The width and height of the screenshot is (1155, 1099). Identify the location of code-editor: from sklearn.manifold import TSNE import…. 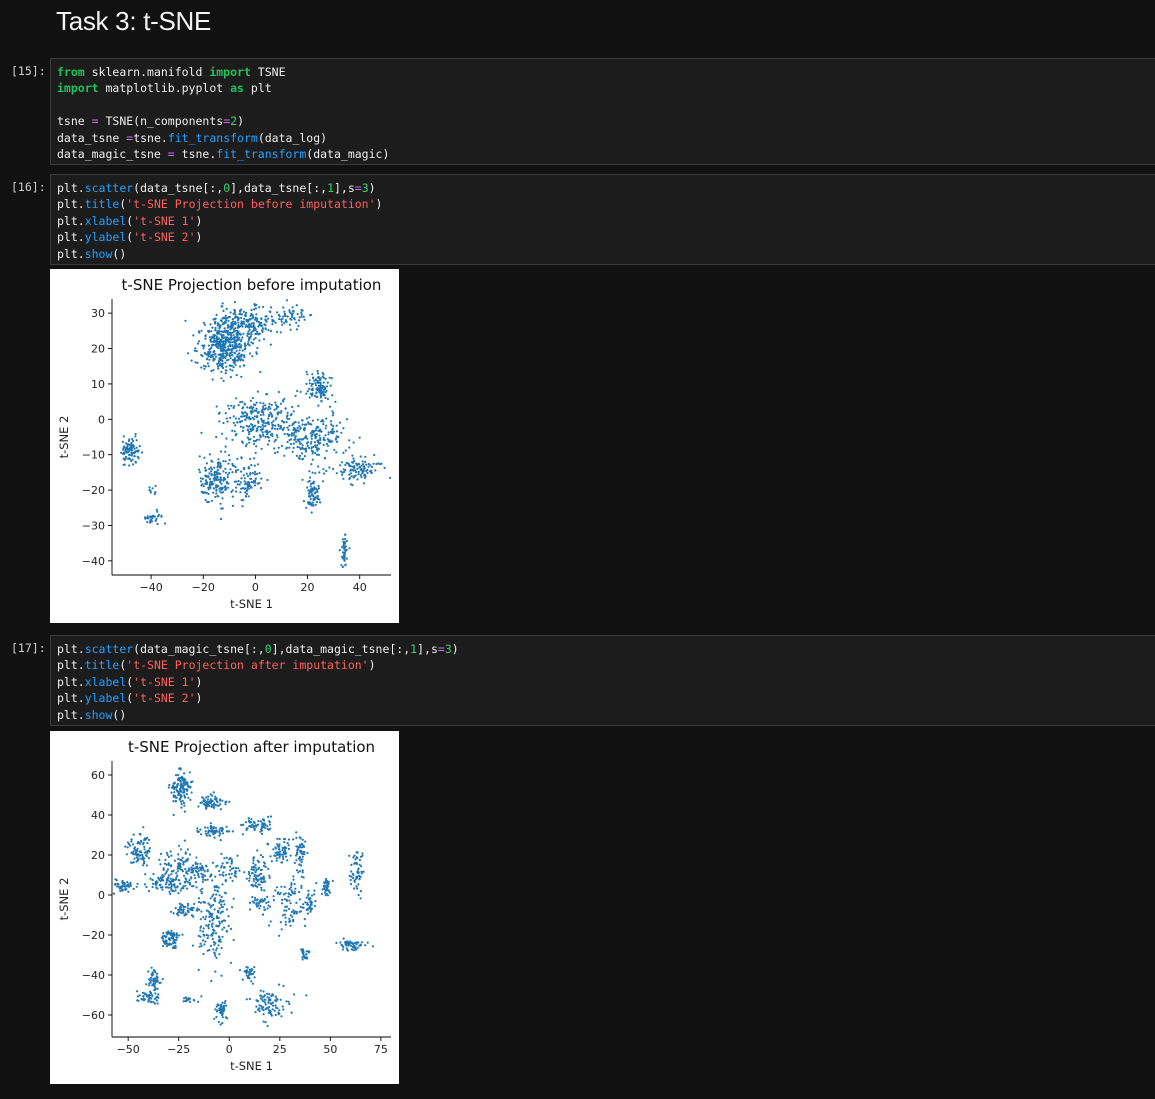
(606, 113).